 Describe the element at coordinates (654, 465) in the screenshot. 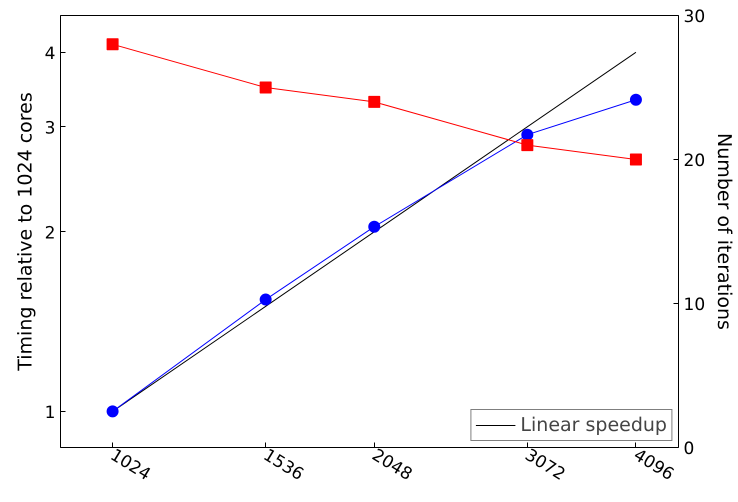

I see `x-tick-label: 4096` at that location.